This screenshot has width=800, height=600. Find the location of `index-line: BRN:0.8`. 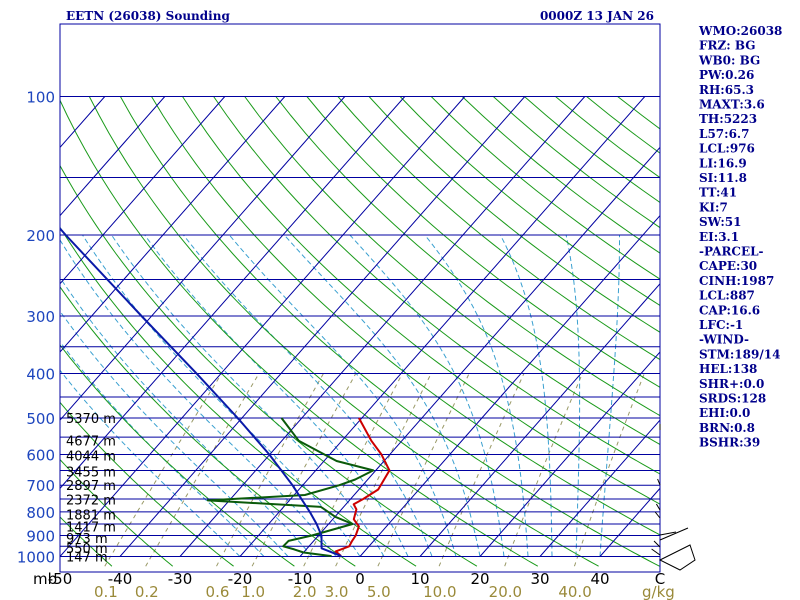

index-line: BRN:0.8 is located at coordinates (727, 428).